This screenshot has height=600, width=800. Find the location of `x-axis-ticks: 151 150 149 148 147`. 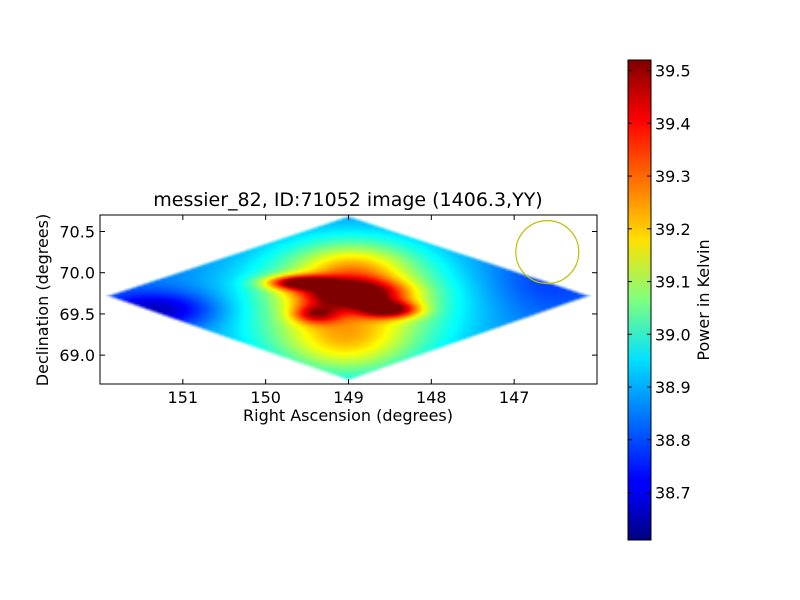

x-axis-ticks: 151 150 149 148 147 is located at coordinates (349, 311).